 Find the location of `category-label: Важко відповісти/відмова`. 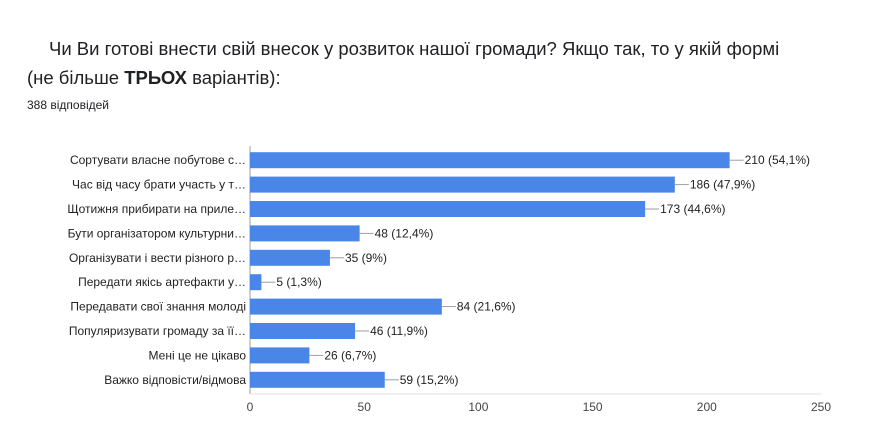

category-label: Важко відповісти/відмова is located at coordinates (175, 380).